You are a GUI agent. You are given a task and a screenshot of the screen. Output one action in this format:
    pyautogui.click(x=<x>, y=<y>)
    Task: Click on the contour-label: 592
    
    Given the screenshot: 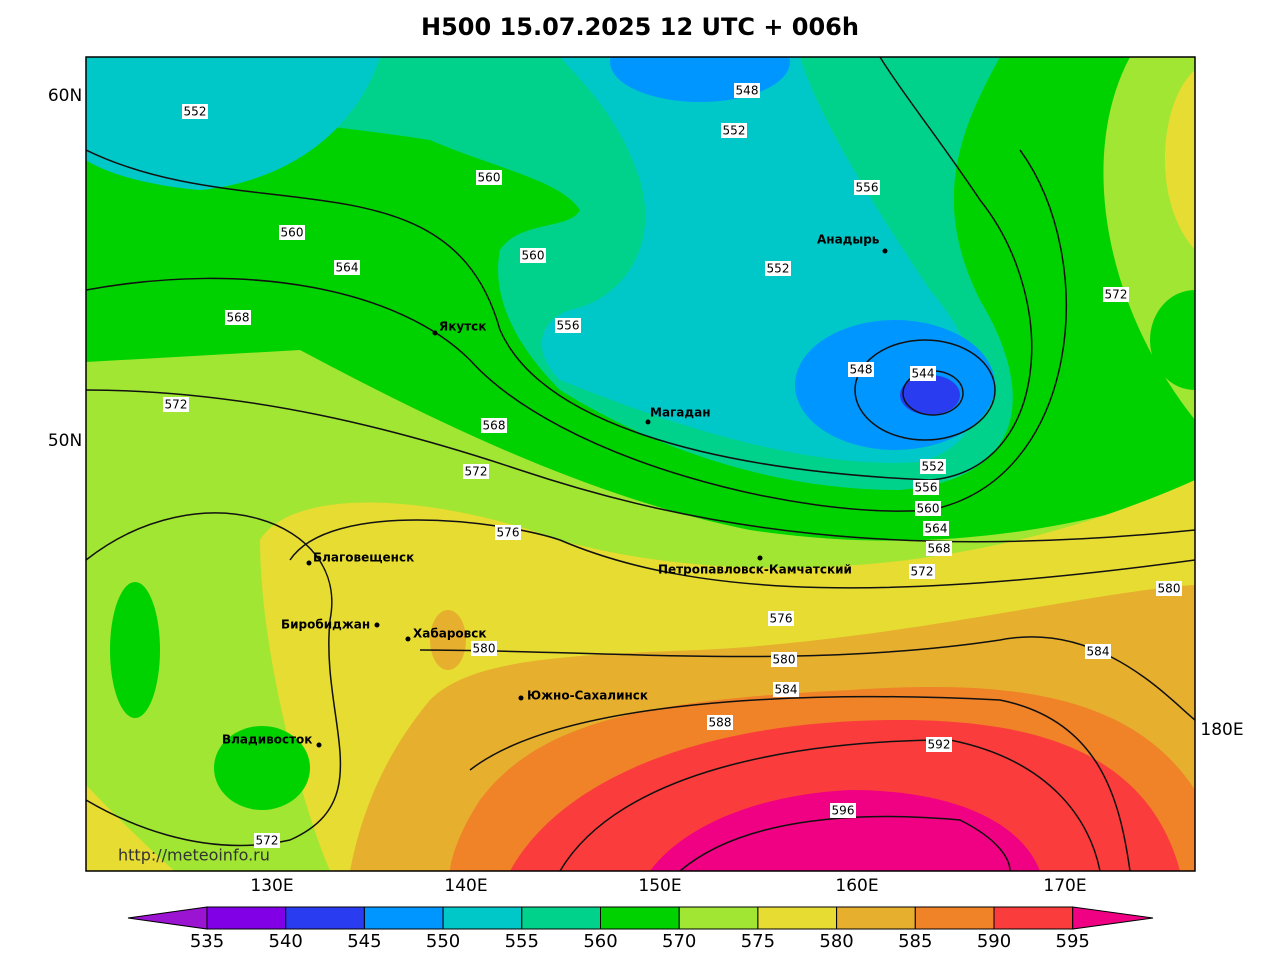 What is the action you would take?
    pyautogui.click(x=939, y=745)
    